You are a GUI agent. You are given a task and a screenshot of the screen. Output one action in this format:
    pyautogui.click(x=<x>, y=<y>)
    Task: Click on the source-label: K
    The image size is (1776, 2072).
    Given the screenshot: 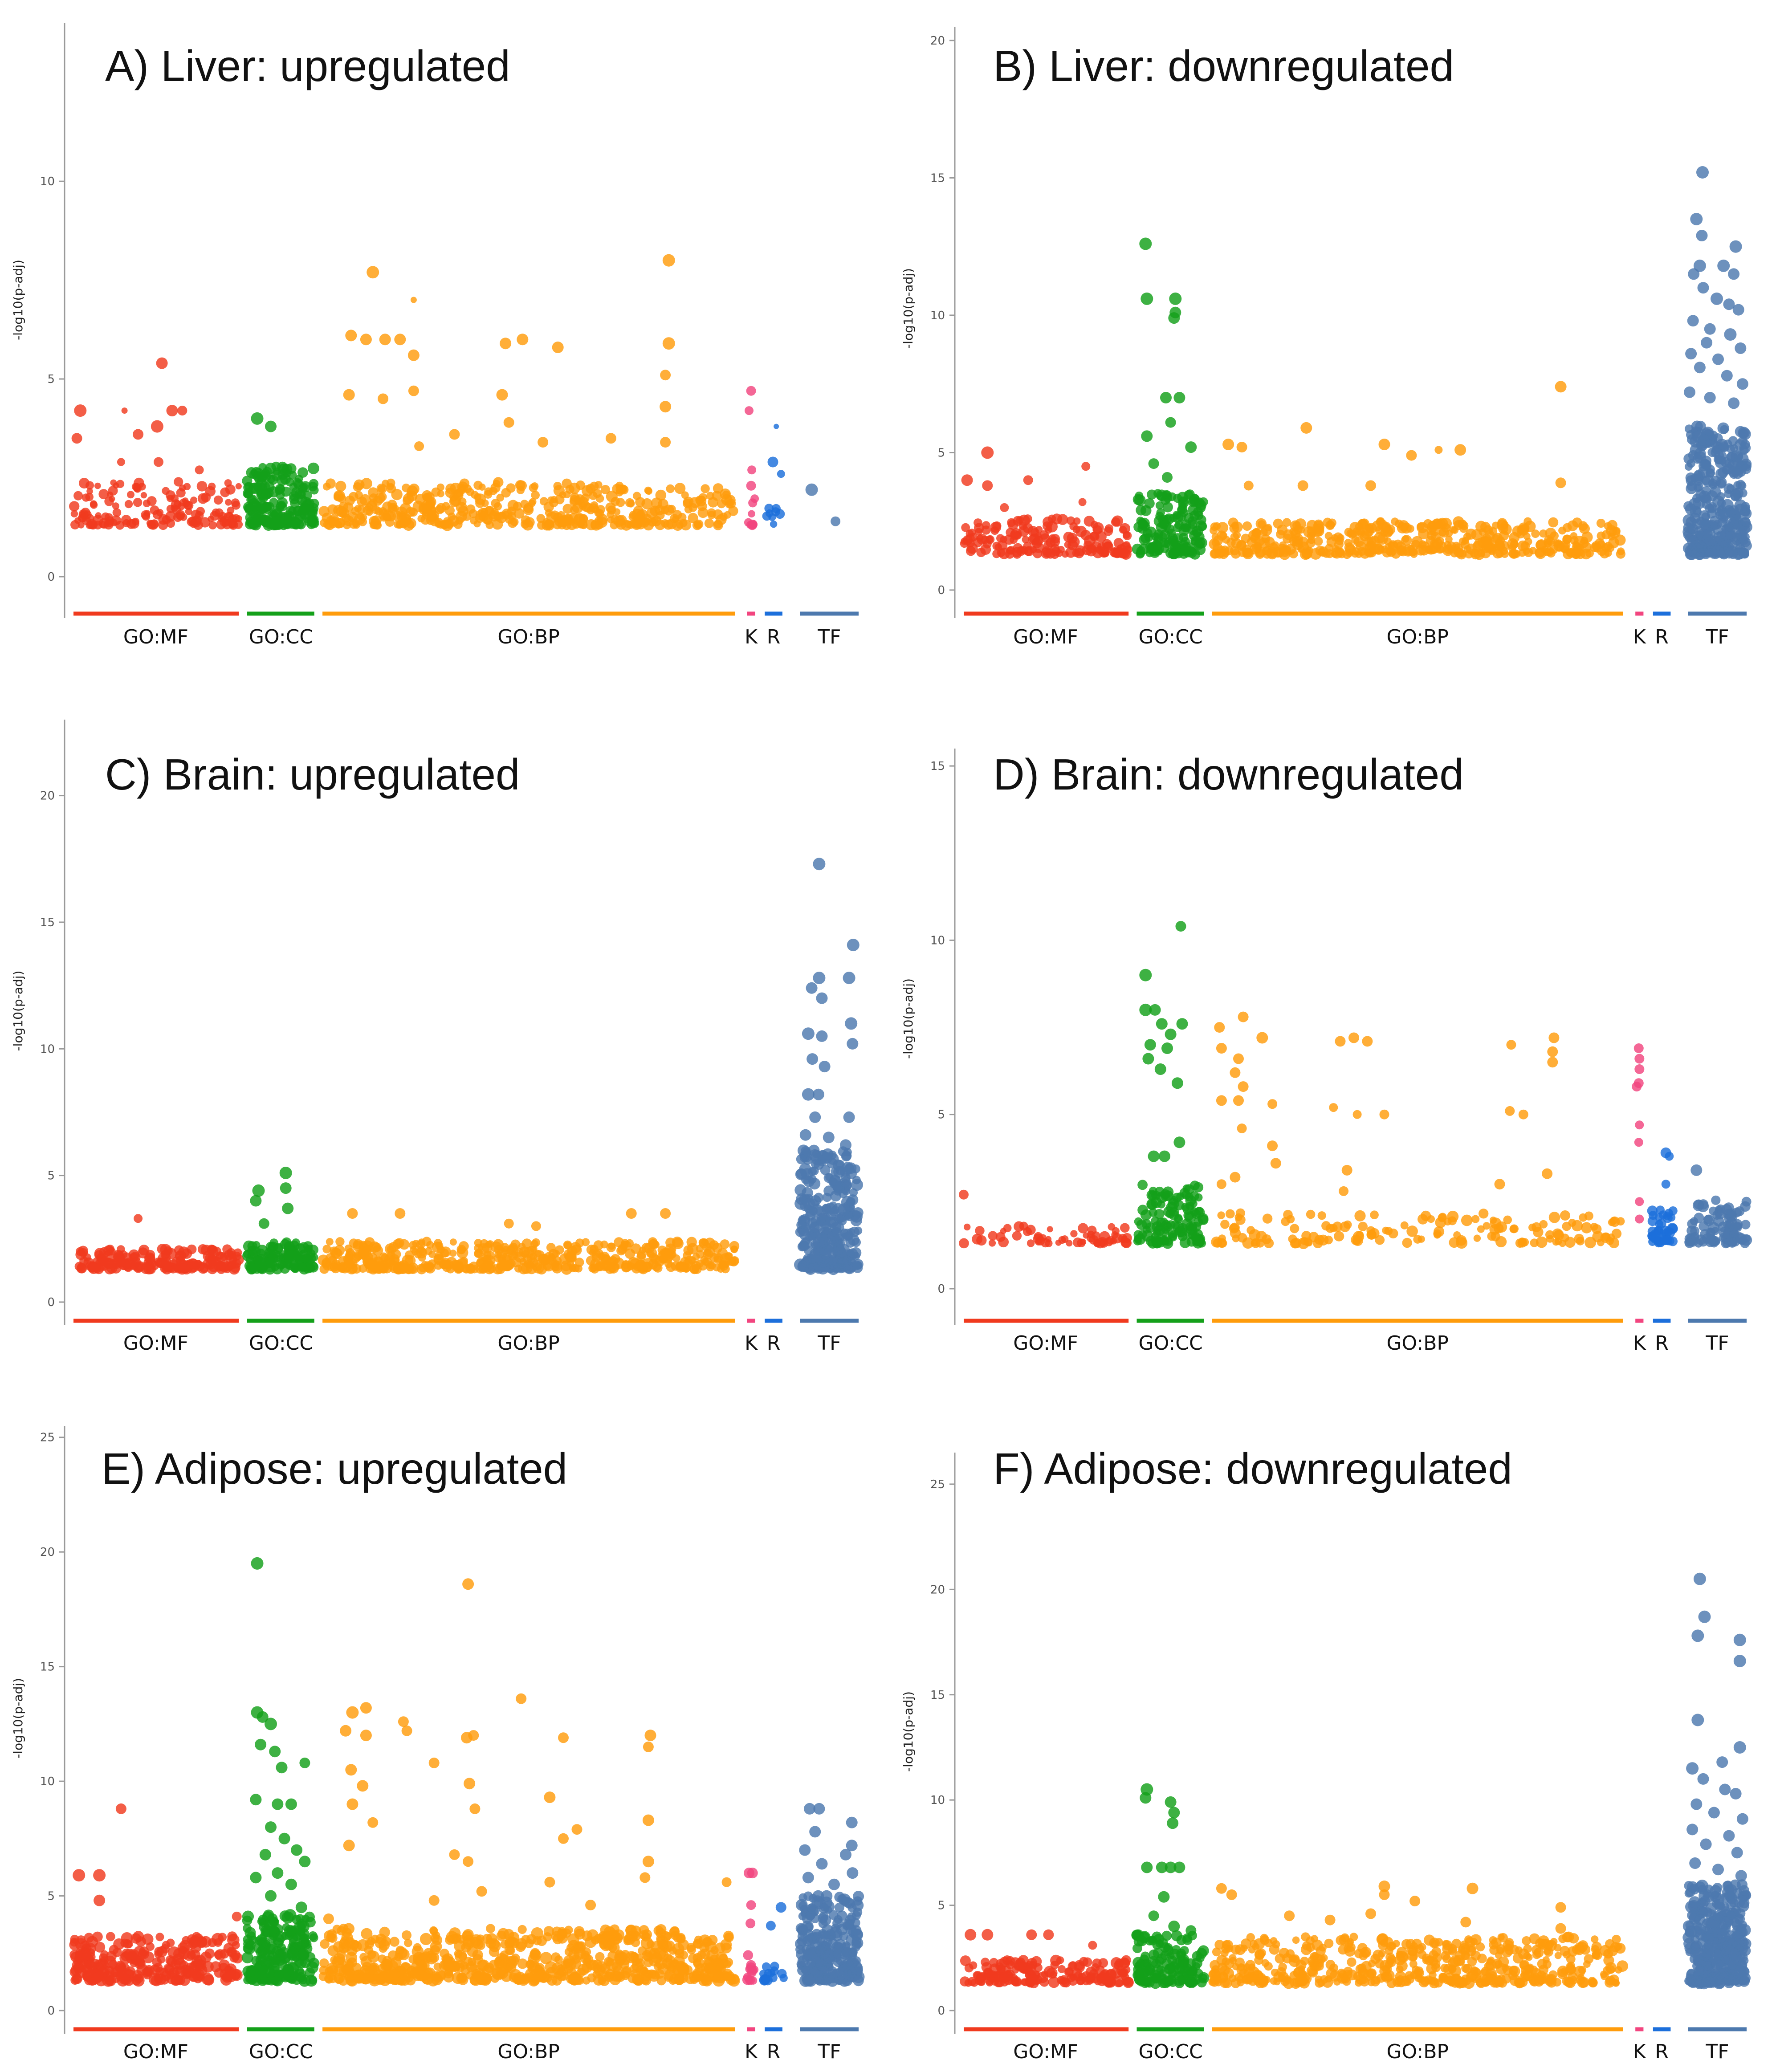 What is the action you would take?
    pyautogui.click(x=751, y=1344)
    